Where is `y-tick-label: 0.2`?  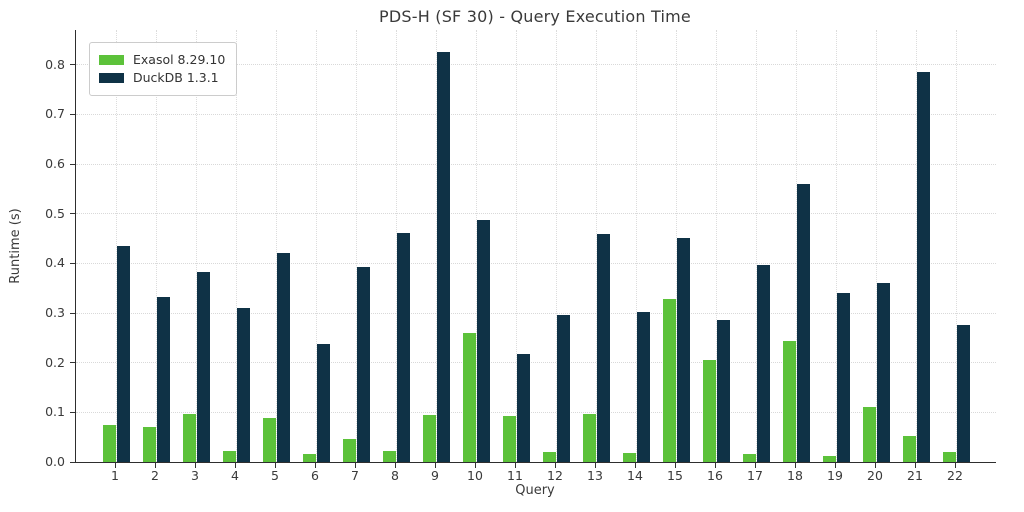 y-tick-label: 0.2 is located at coordinates (55, 362).